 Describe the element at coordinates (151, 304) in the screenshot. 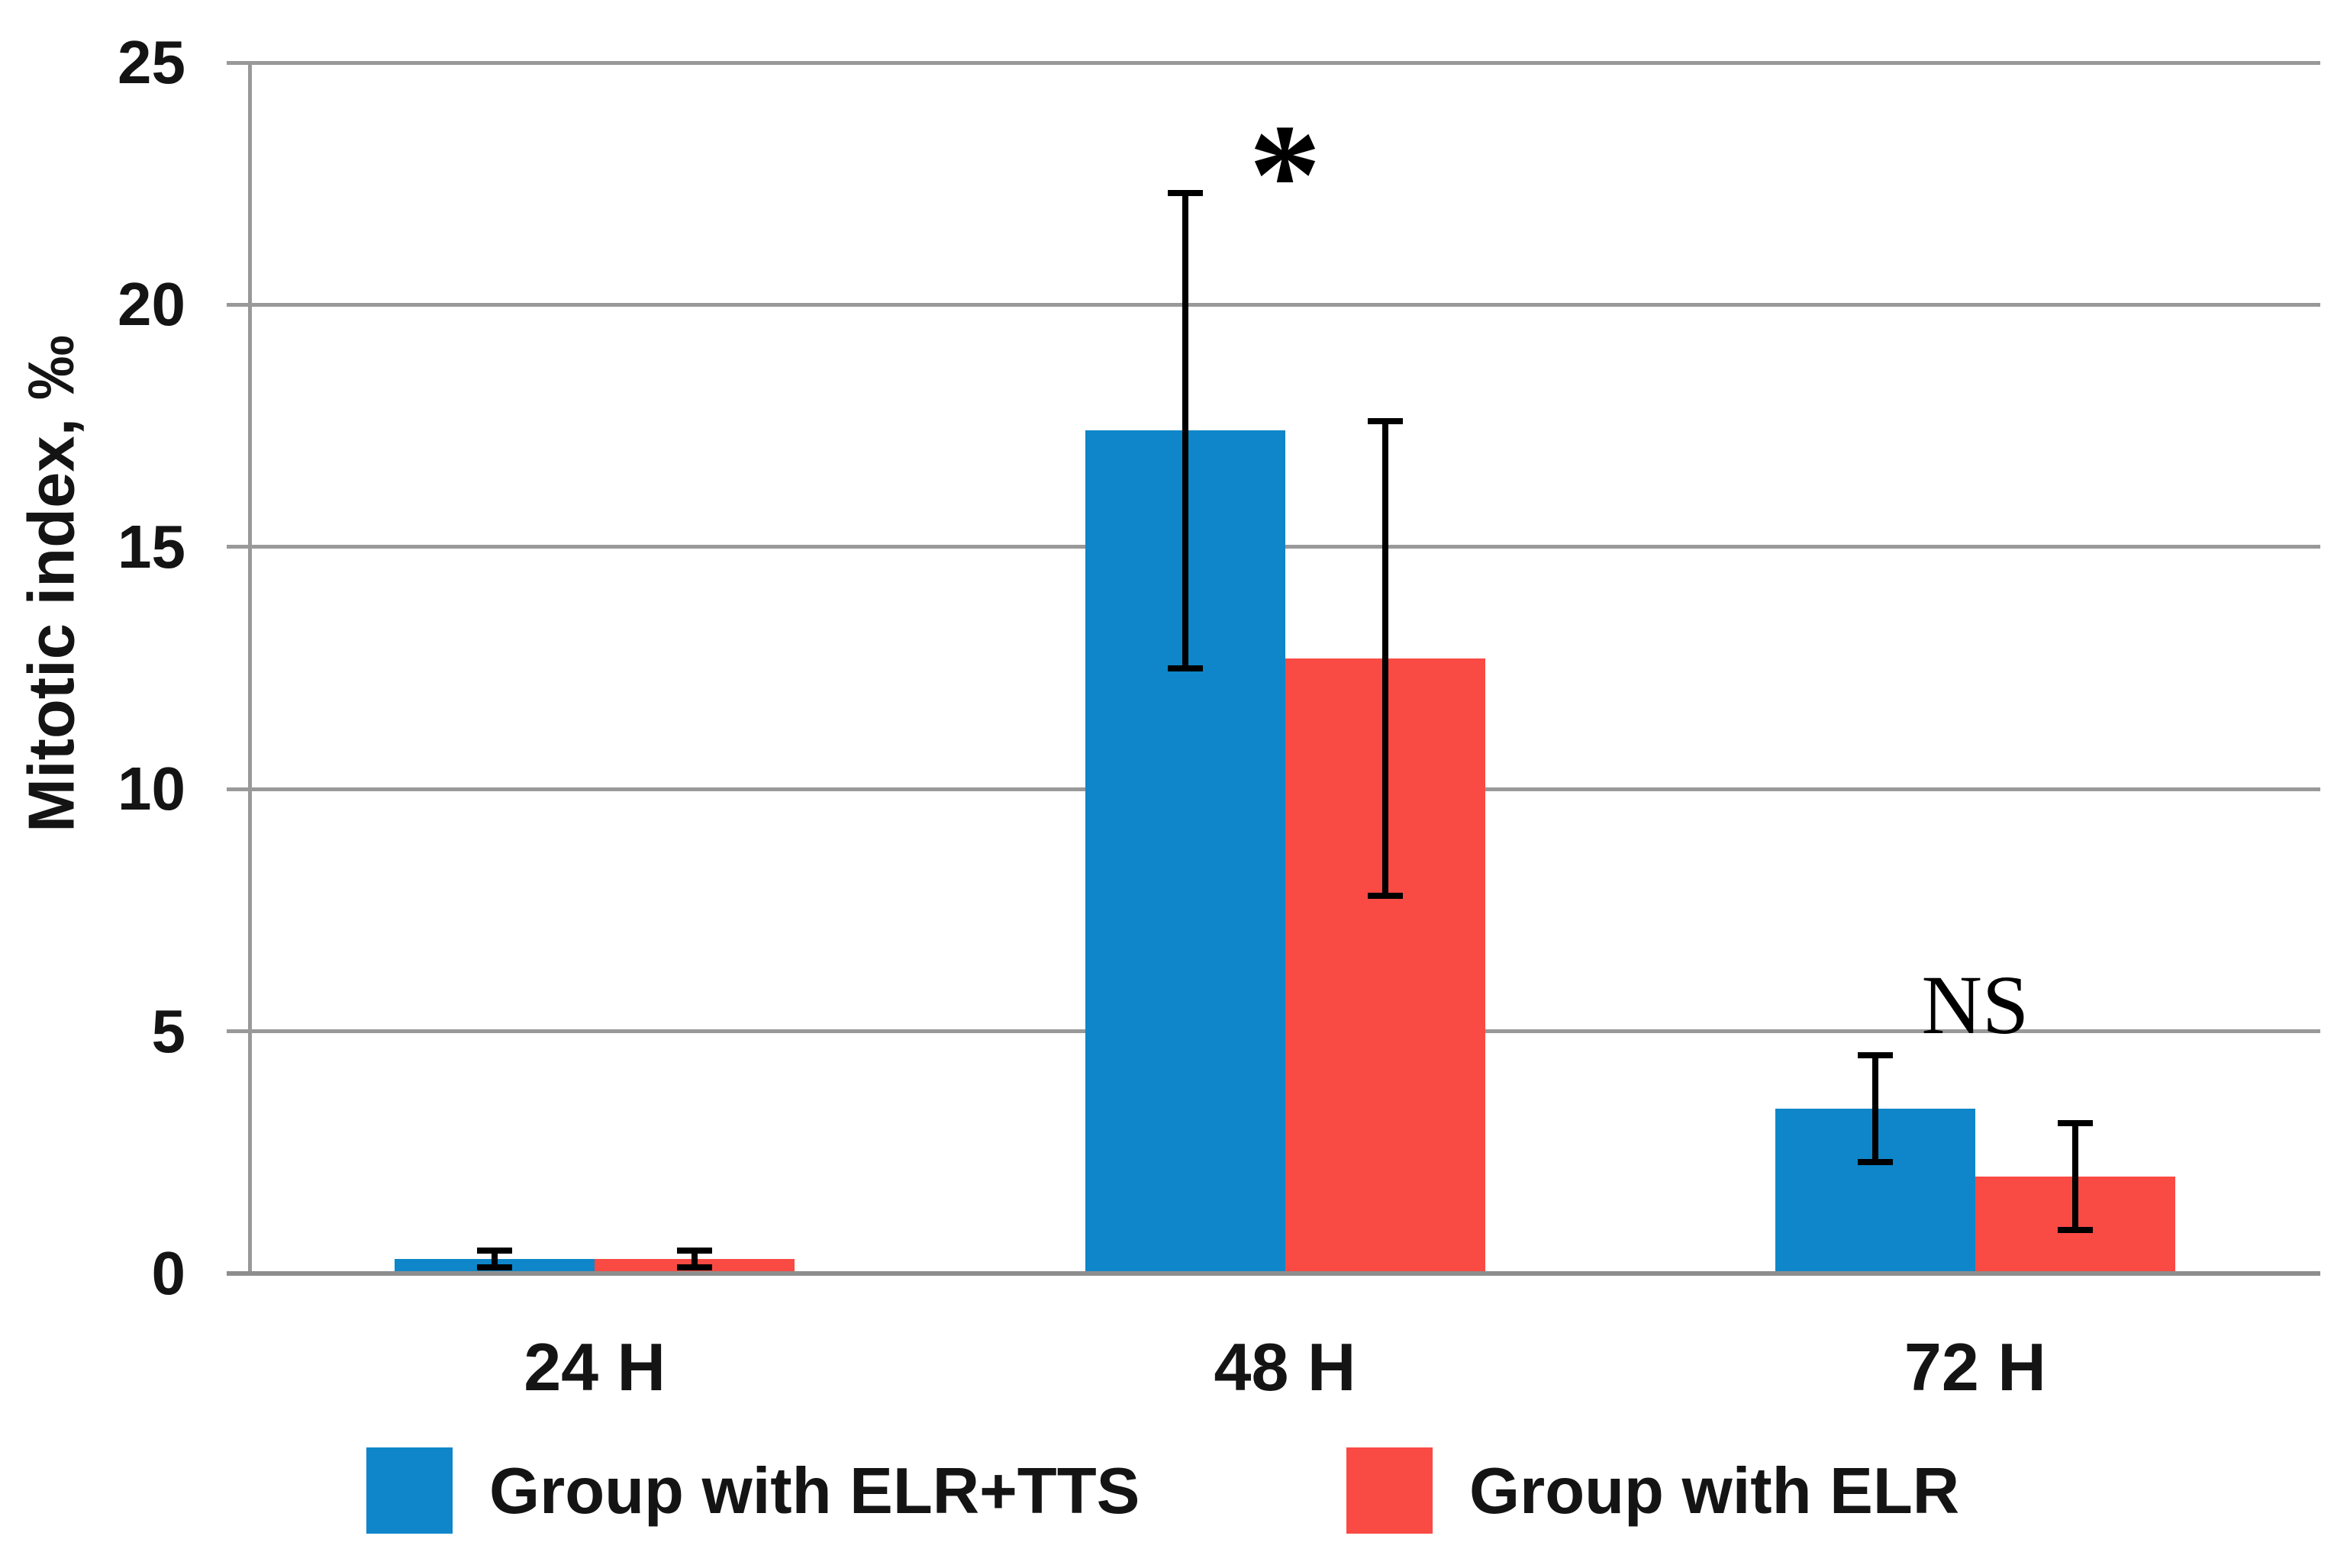

I see `y-tick-label: 20` at that location.